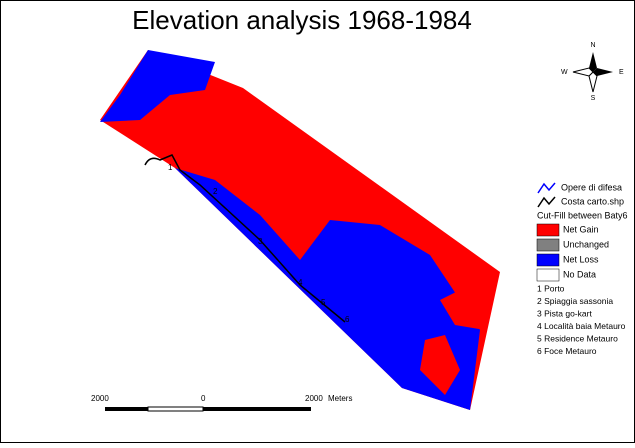 The width and height of the screenshot is (635, 448). What do you see at coordinates (577, 338) in the screenshot?
I see `place-label: 5 Residence Metauro` at bounding box center [577, 338].